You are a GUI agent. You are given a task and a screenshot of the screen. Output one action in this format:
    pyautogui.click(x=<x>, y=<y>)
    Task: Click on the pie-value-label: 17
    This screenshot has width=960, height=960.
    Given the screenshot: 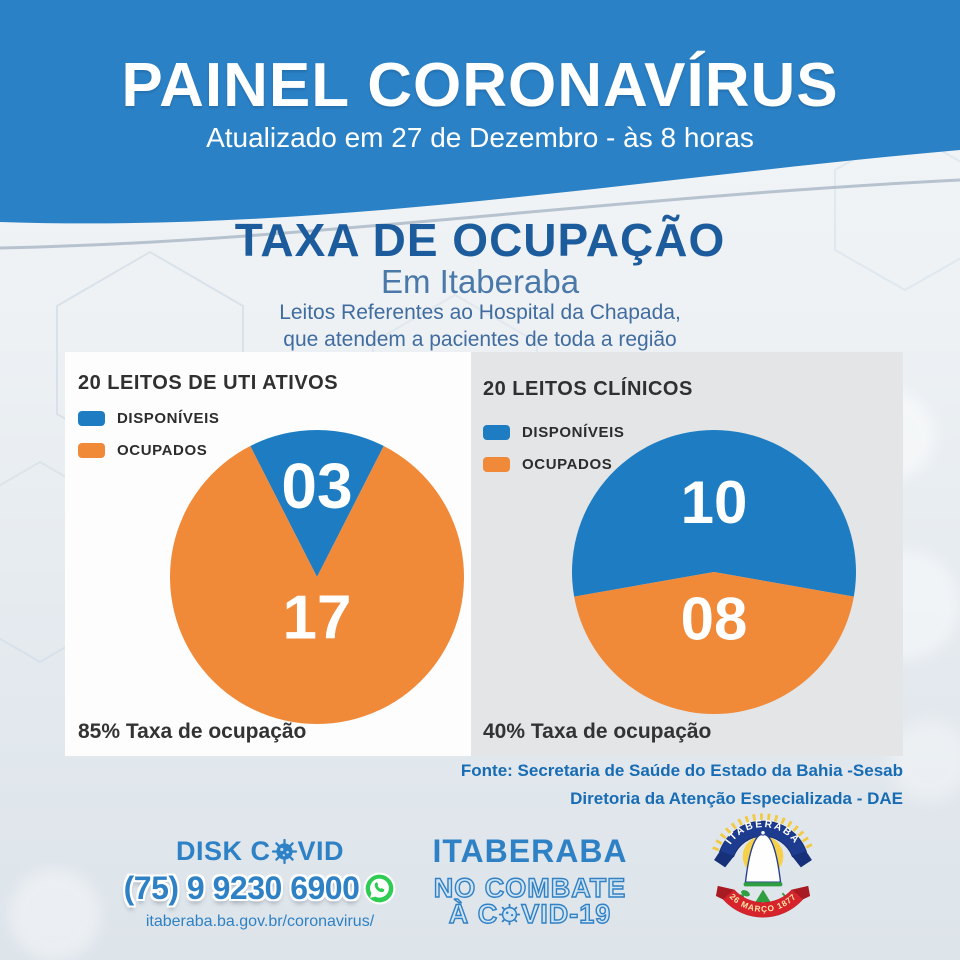 What is the action you would take?
    pyautogui.click(x=317, y=618)
    